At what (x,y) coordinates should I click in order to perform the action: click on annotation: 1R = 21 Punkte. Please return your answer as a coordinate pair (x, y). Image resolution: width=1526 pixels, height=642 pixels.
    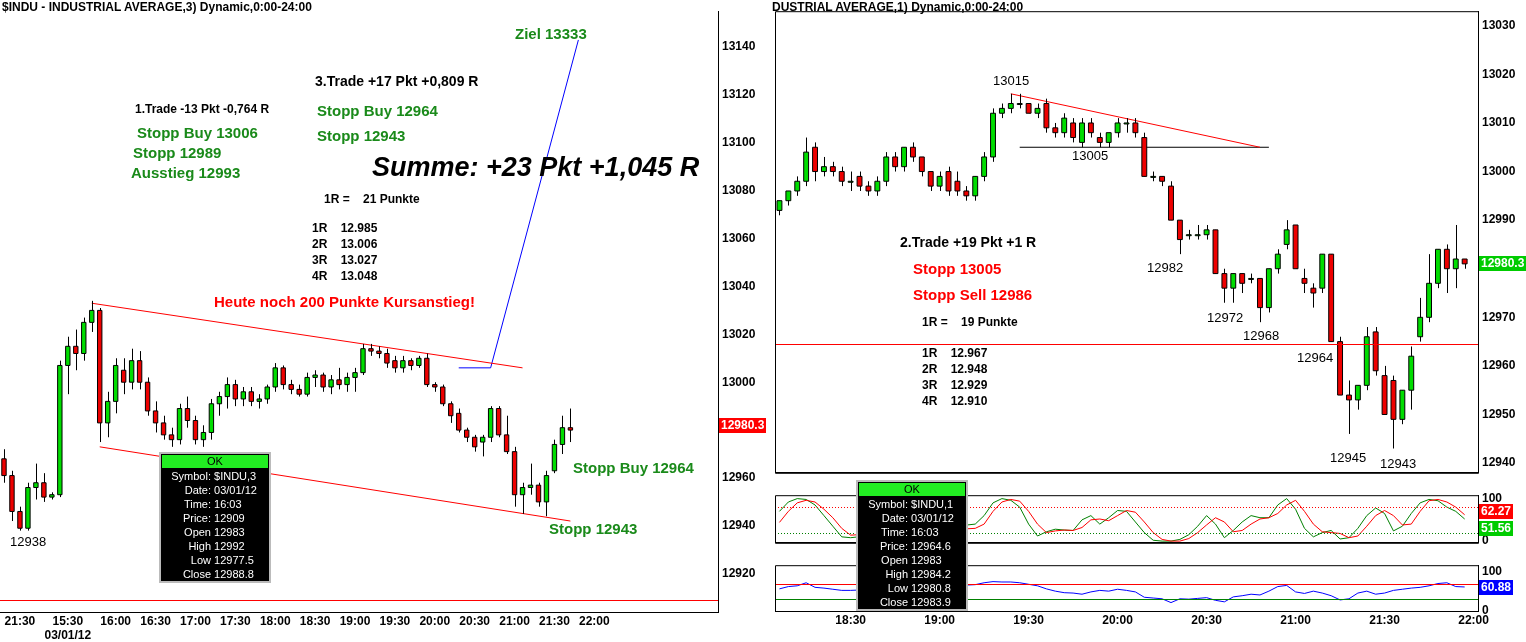
    Looking at the image, I should click on (372, 199).